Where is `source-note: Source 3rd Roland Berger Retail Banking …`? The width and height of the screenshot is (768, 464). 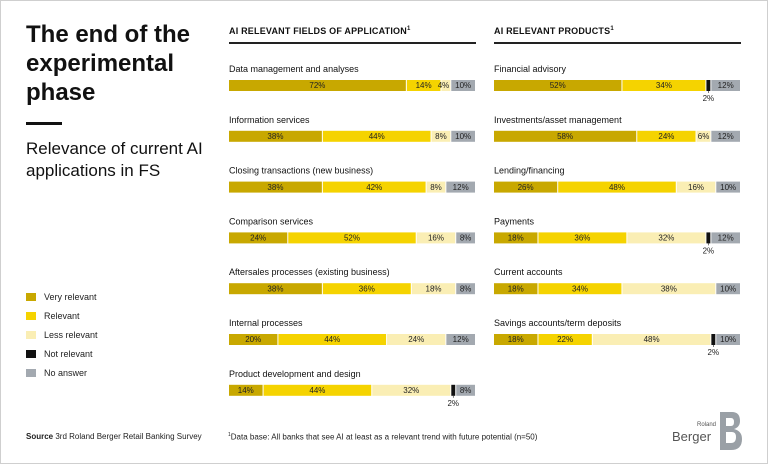 source-note: Source 3rd Roland Berger Retail Banking … is located at coordinates (114, 436).